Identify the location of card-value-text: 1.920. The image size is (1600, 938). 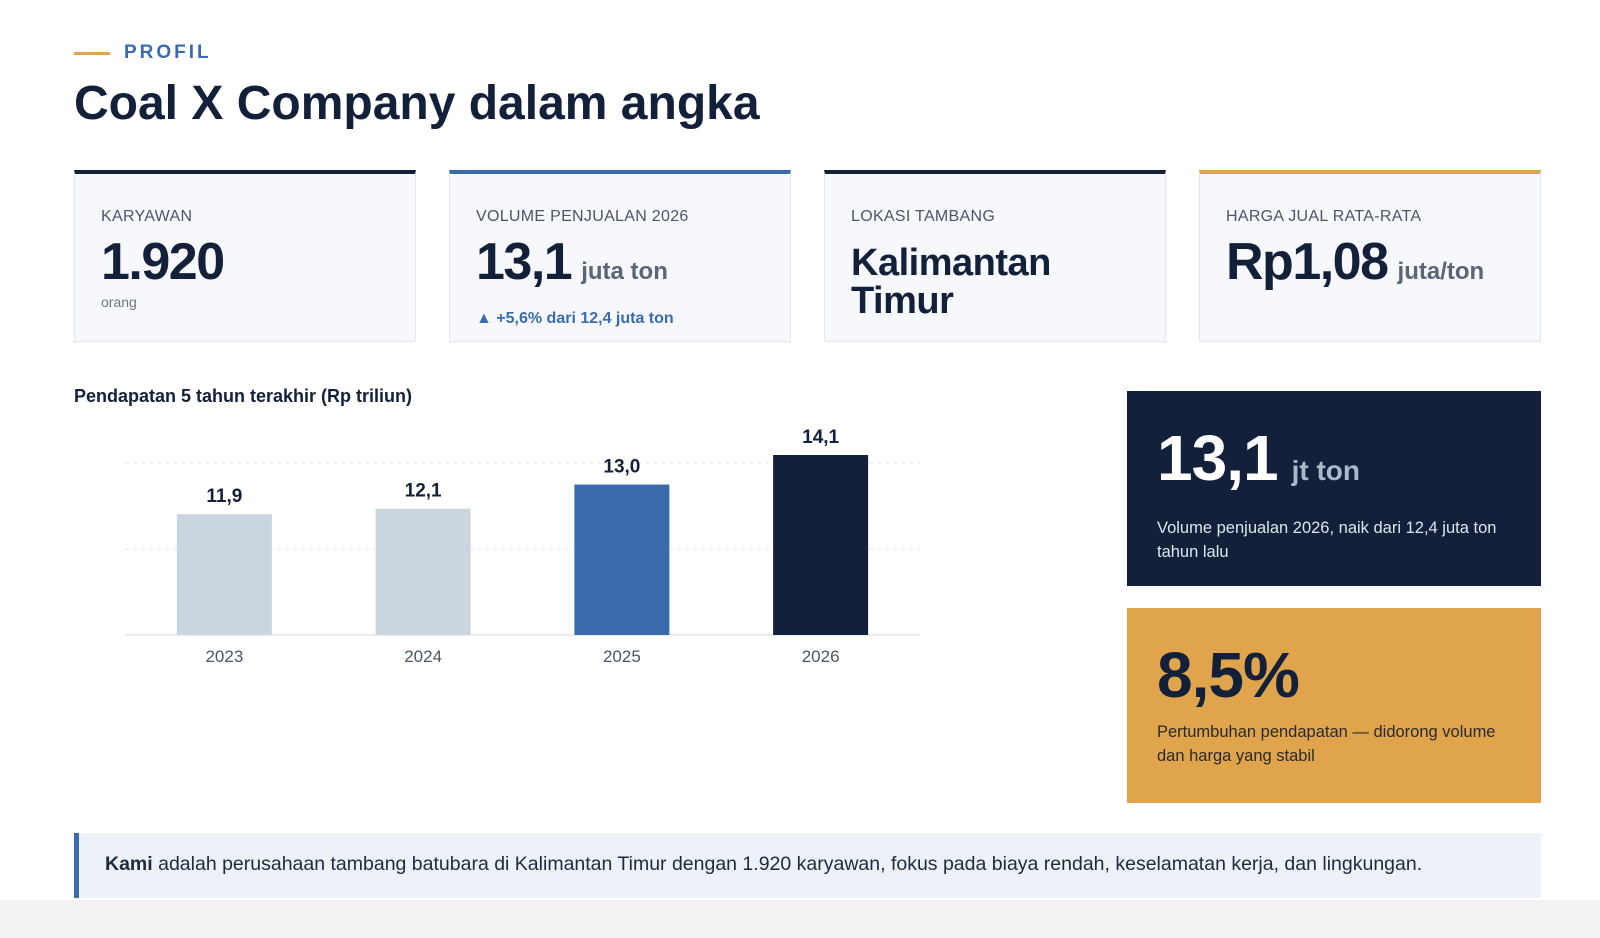
(163, 262).